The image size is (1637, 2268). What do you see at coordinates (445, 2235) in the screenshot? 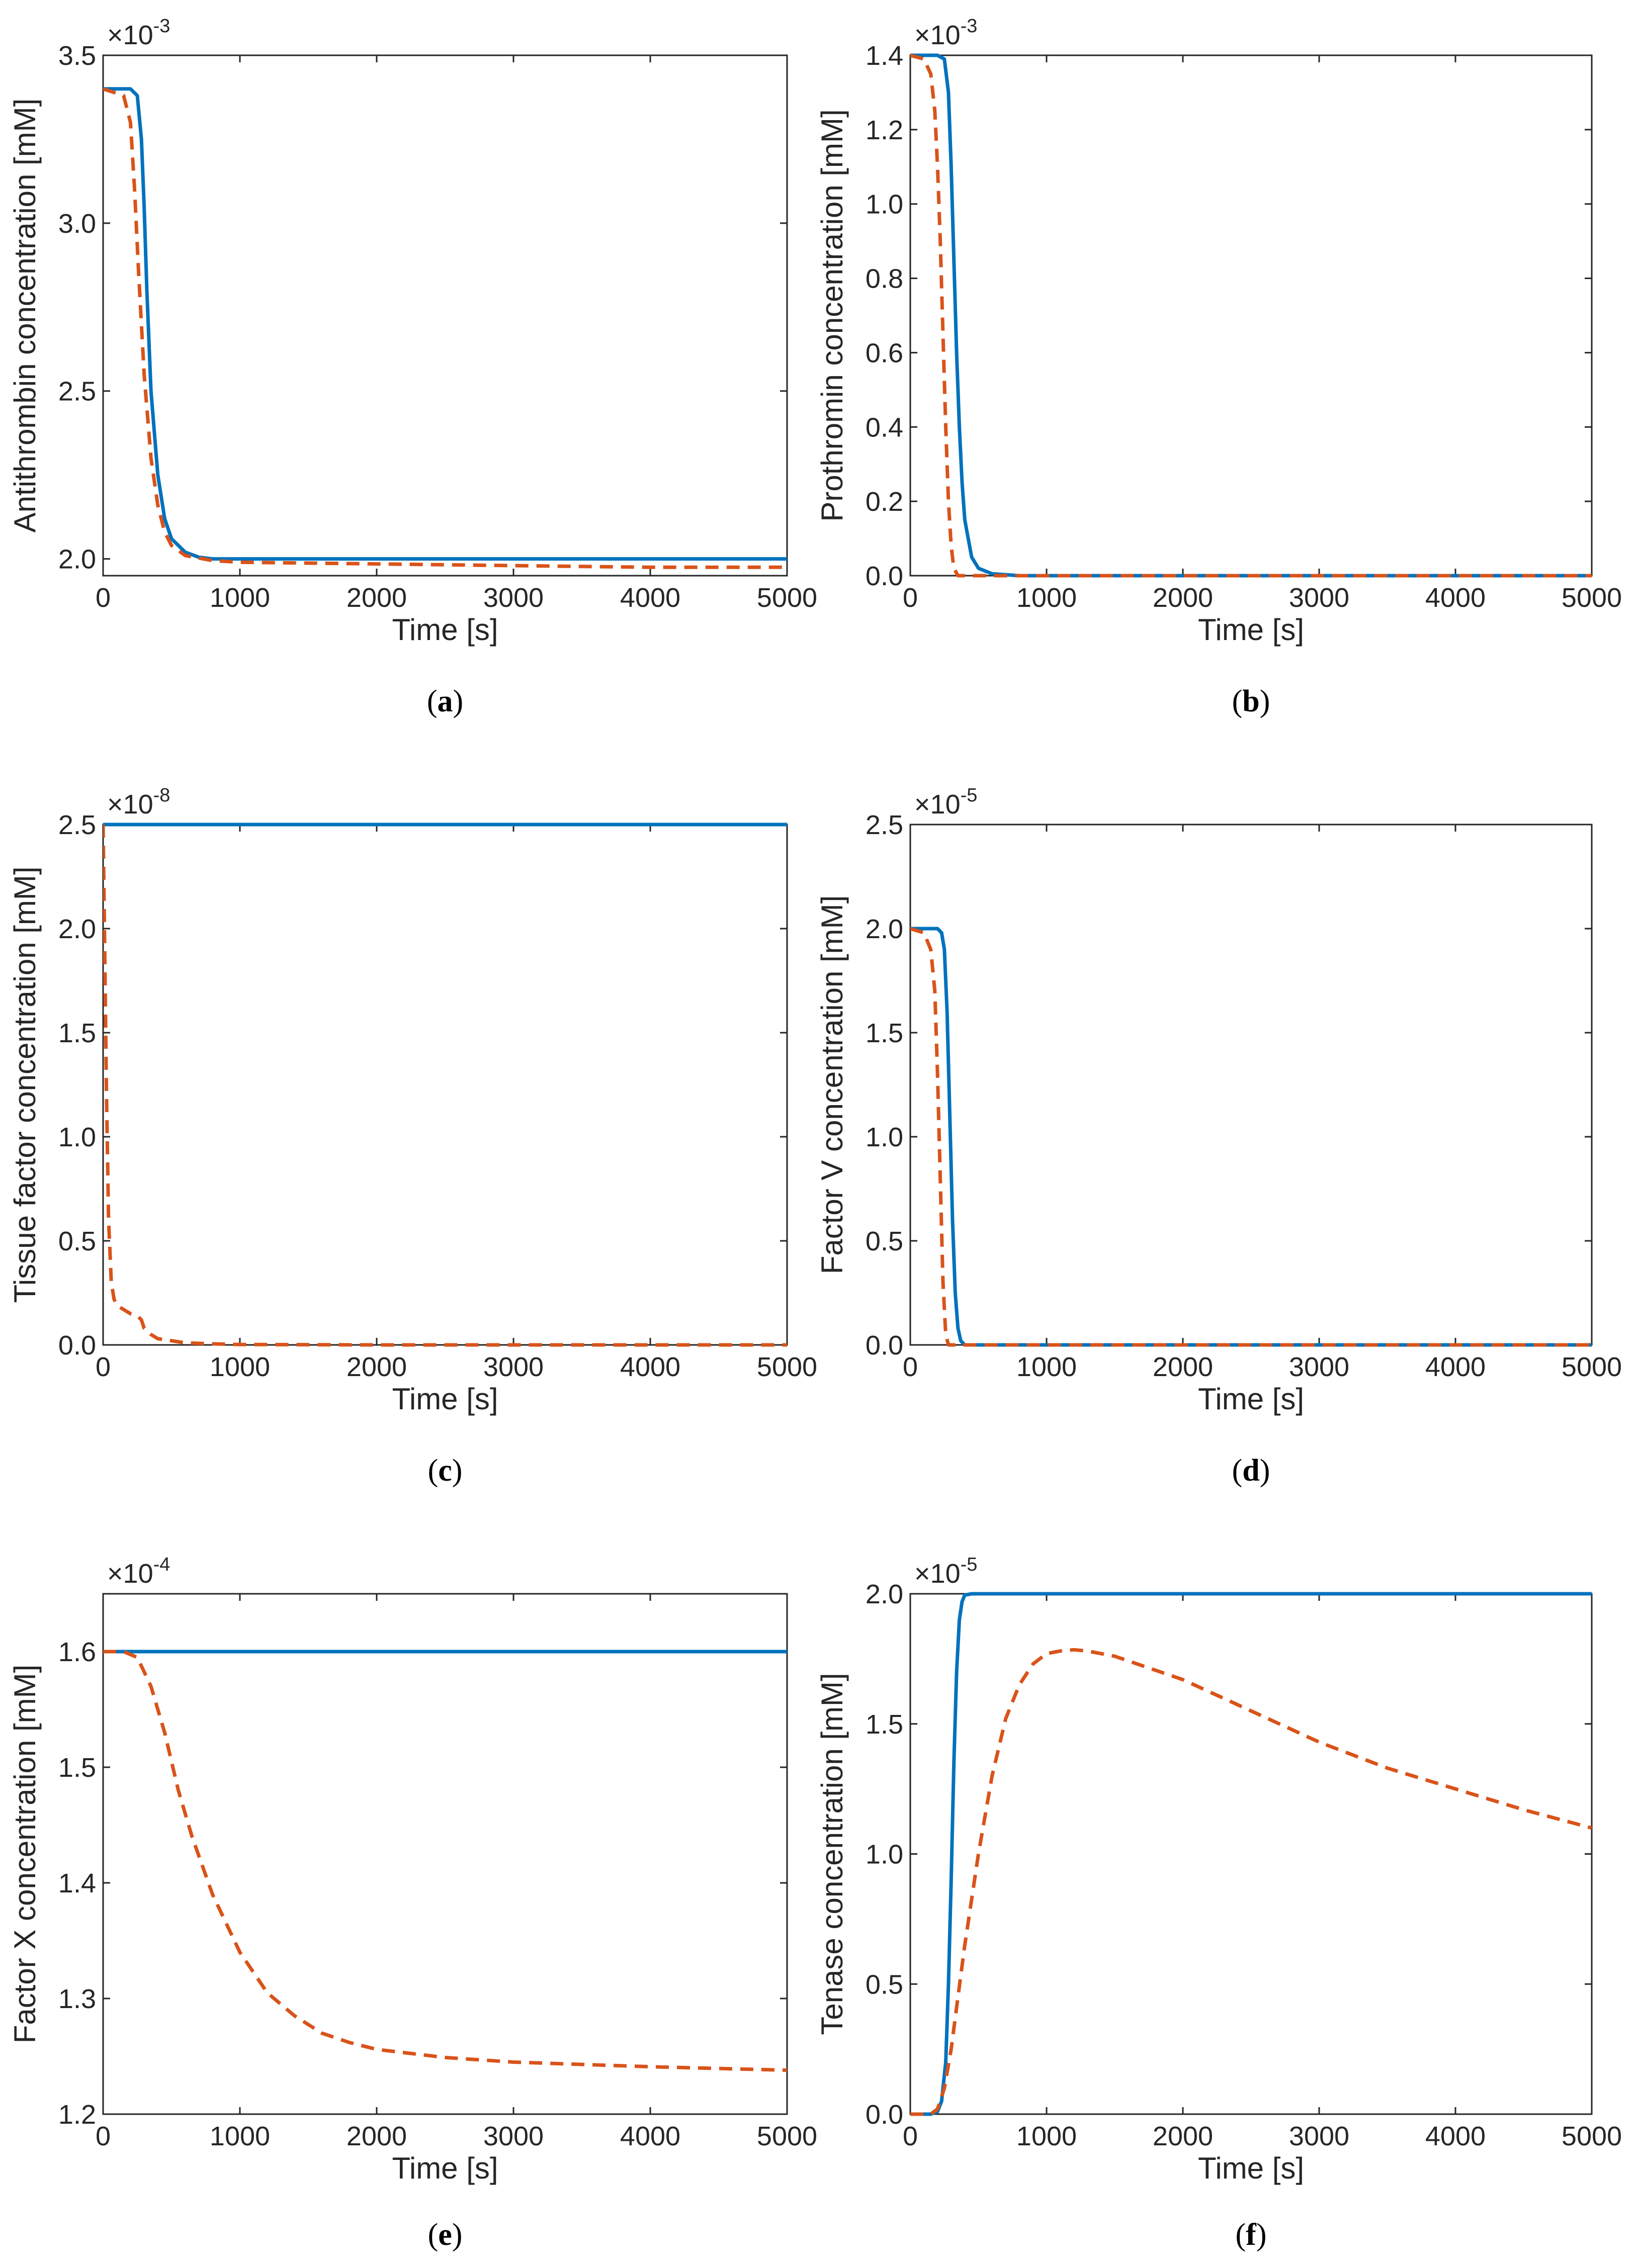
I see `panel-caption: (e)` at bounding box center [445, 2235].